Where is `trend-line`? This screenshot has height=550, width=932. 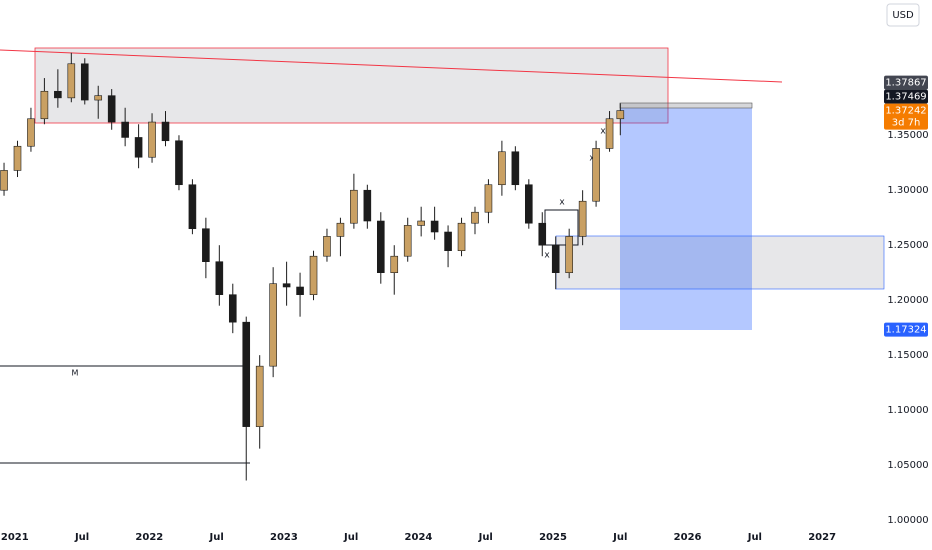
trend-line is located at coordinates (391, 66).